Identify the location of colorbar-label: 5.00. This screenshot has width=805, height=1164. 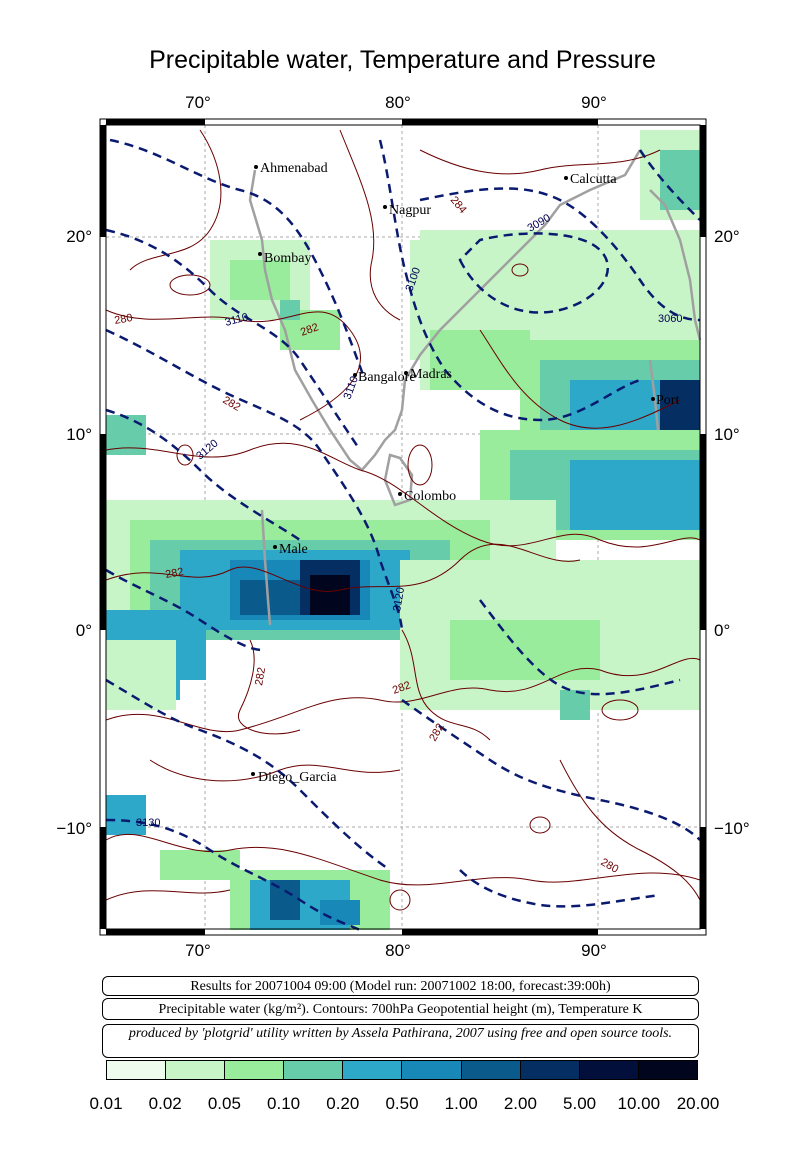
(580, 1103).